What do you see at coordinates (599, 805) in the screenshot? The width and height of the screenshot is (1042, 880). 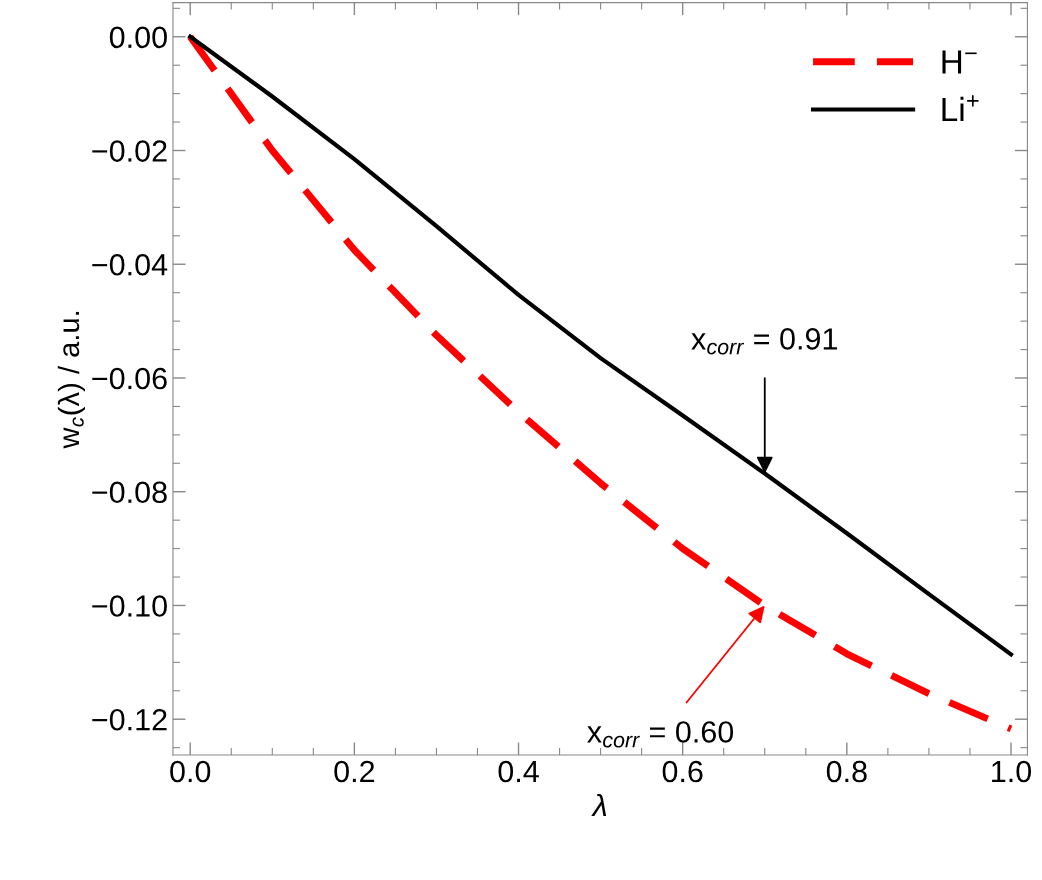 I see `x-axis-title: λ` at bounding box center [599, 805].